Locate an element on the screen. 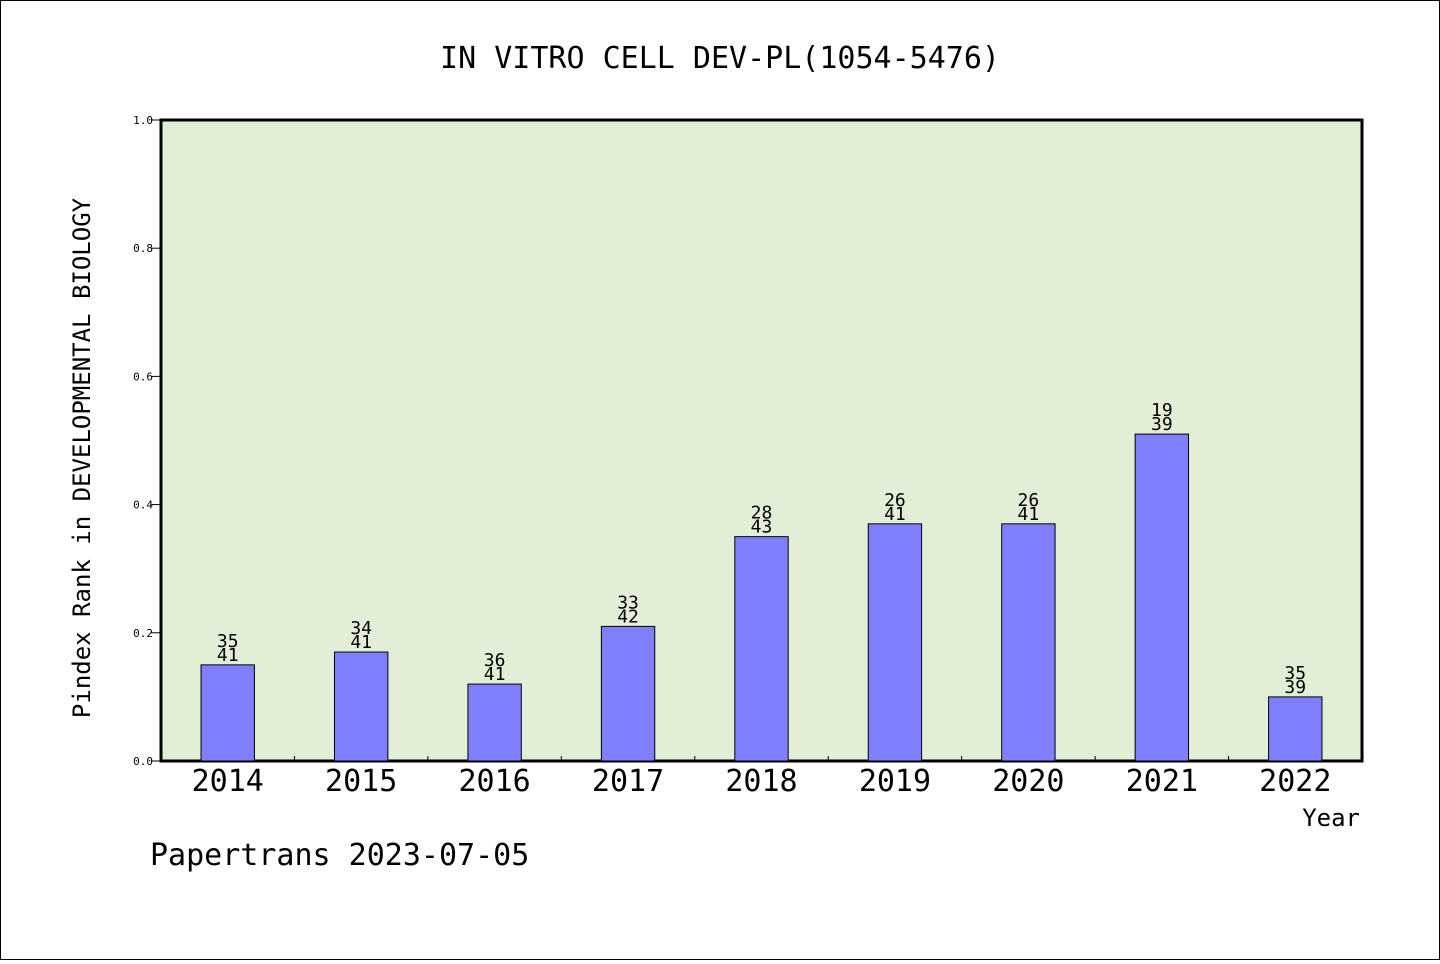 This screenshot has height=964, width=1440. bar-rank-label-2018: 28 is located at coordinates (762, 513).